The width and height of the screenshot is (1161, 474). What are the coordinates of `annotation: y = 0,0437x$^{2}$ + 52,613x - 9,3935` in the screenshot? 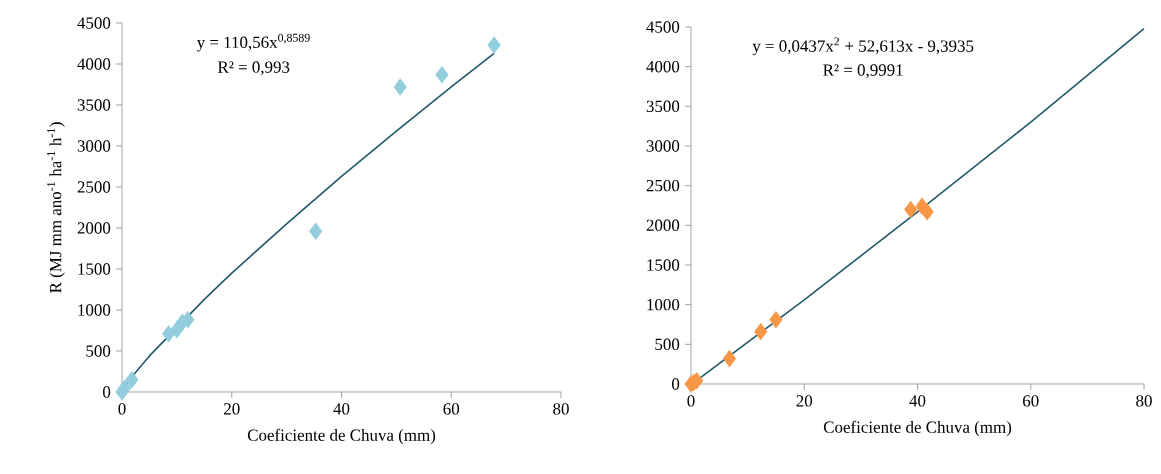 It's located at (863, 46).